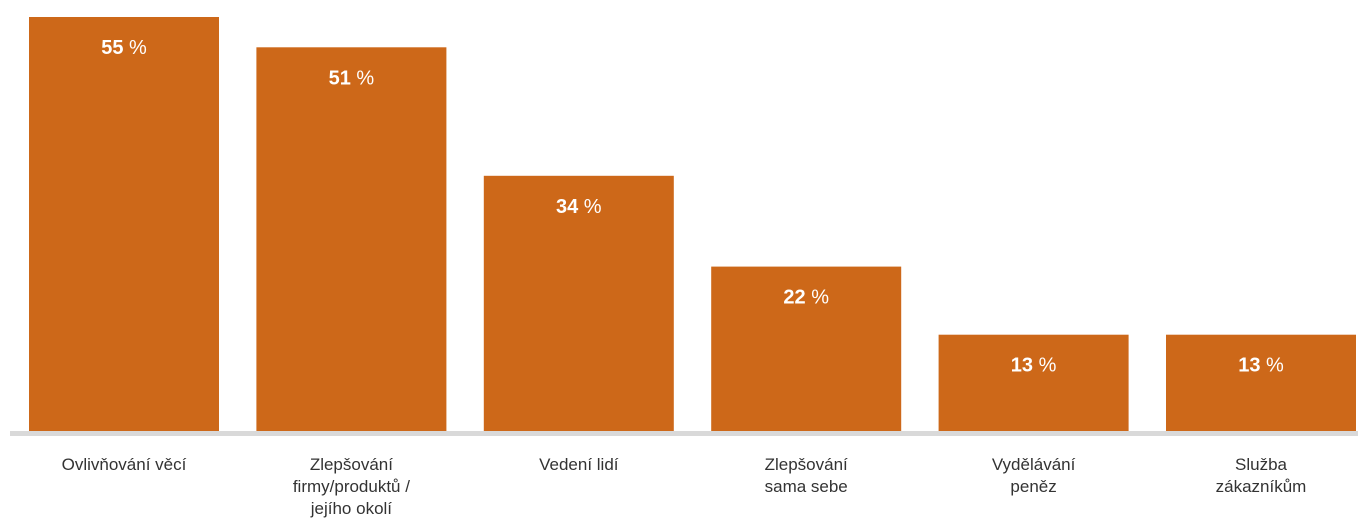 The width and height of the screenshot is (1358, 522). I want to click on category-label-line: zákazníkům, so click(1261, 486).